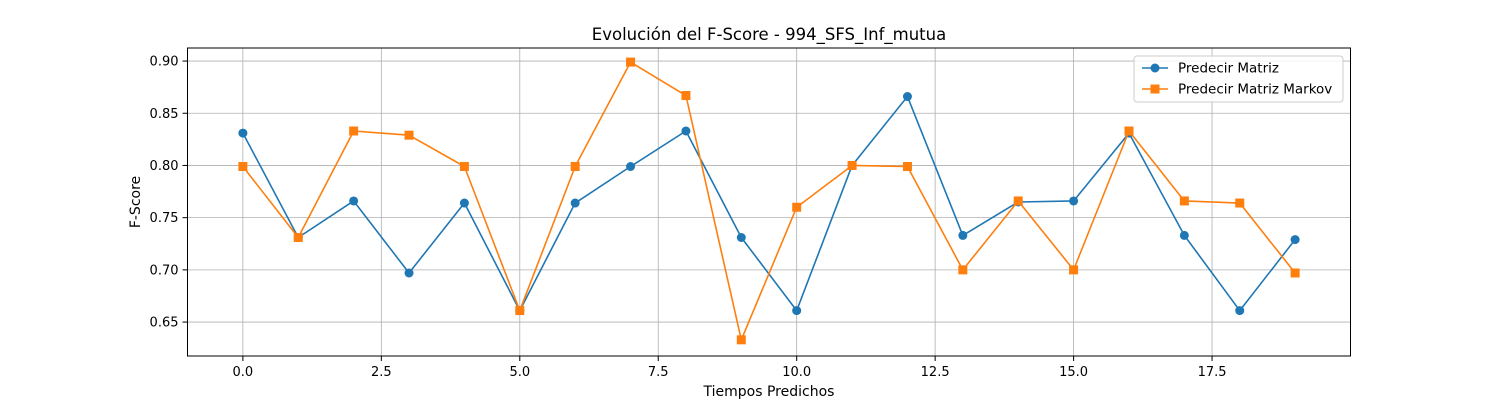  I want to click on legend-box, so click(1238, 79).